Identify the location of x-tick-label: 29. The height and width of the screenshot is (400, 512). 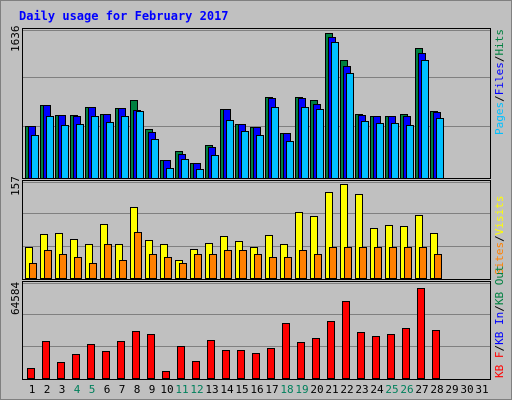
(451, 389).